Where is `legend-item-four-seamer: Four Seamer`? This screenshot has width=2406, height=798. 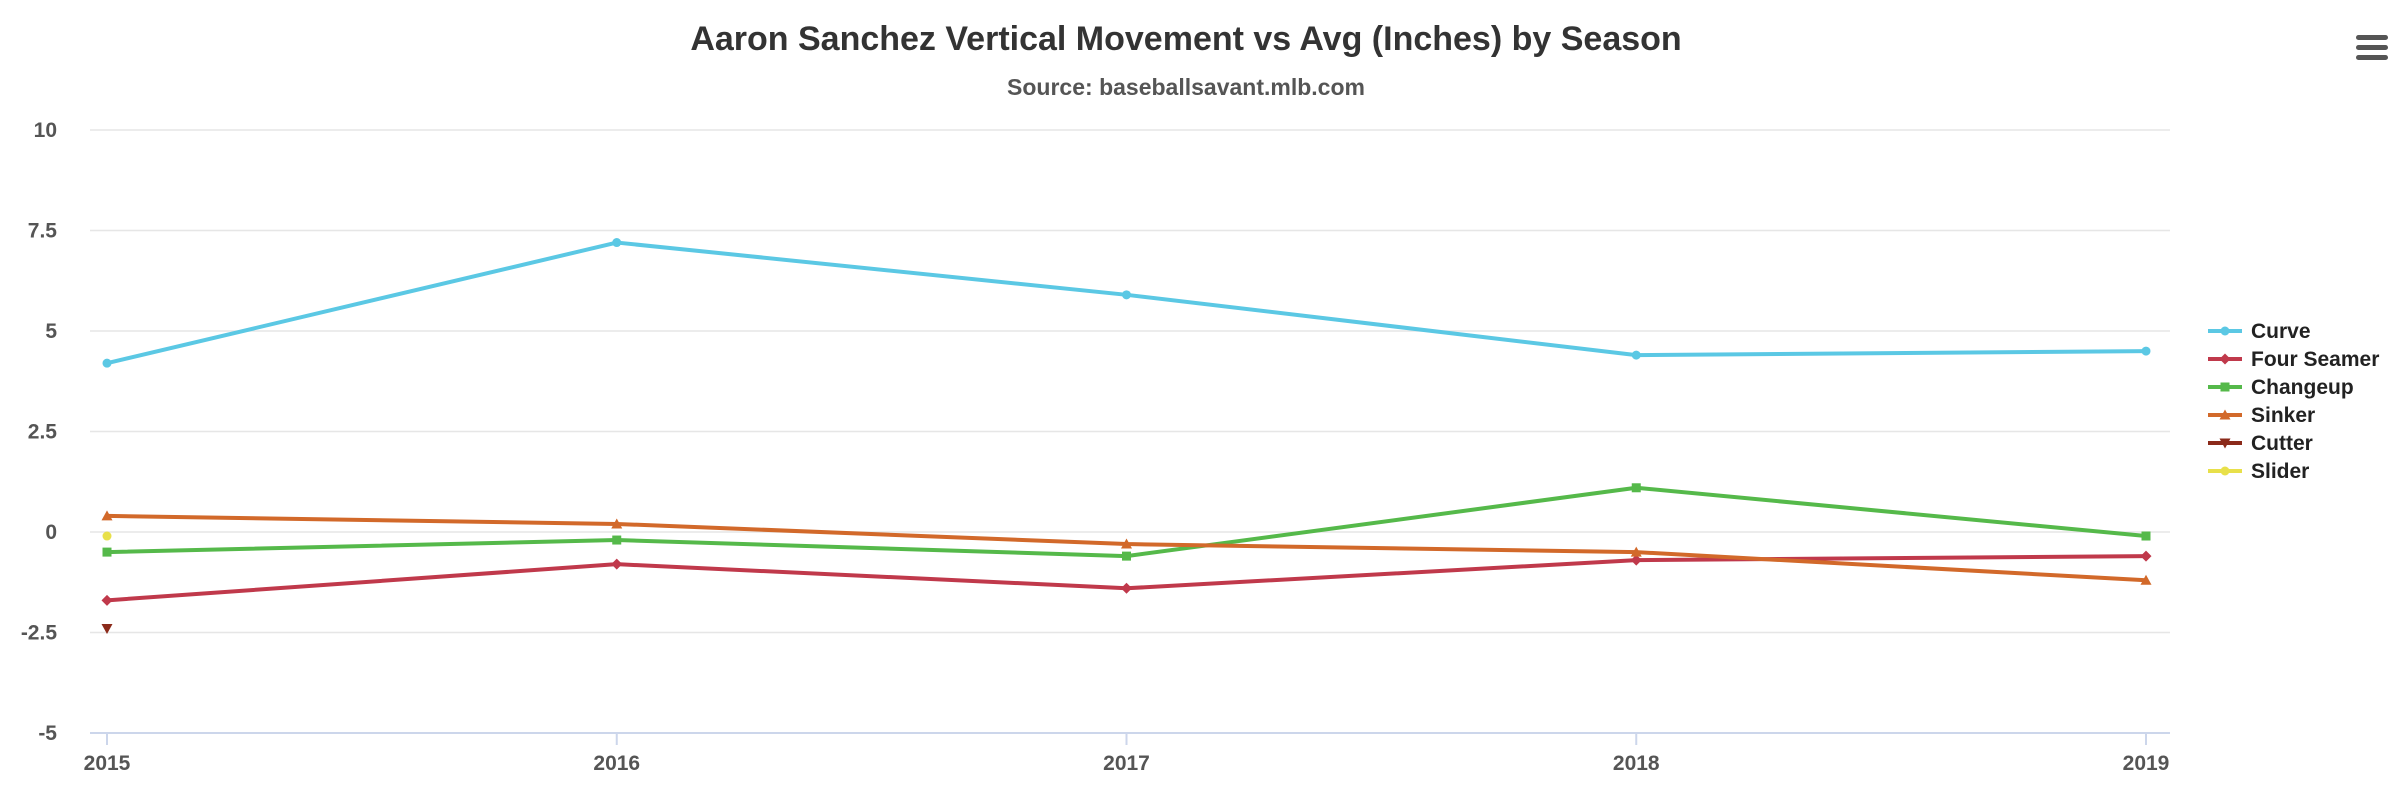 legend-item-four-seamer: Four Seamer is located at coordinates (2293, 359).